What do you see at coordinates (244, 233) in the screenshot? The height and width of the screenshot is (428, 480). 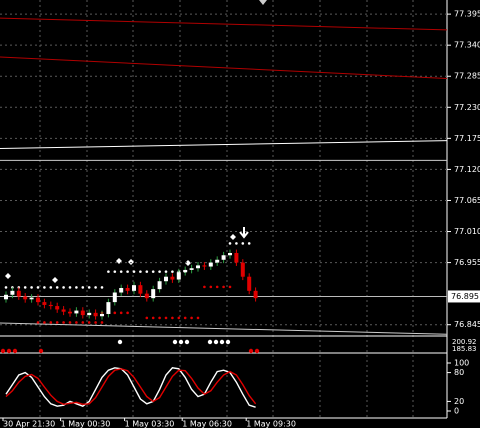 I see `signal-arrow` at bounding box center [244, 233].